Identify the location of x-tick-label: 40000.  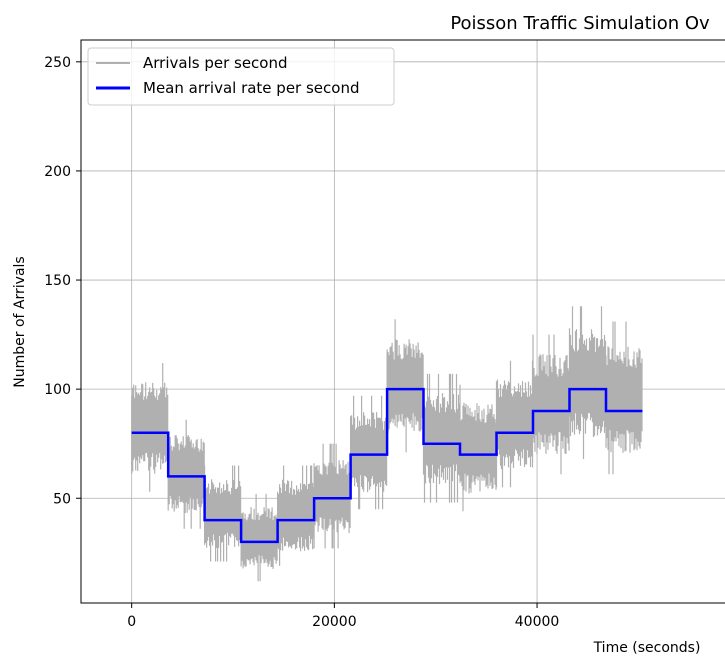
(537, 622).